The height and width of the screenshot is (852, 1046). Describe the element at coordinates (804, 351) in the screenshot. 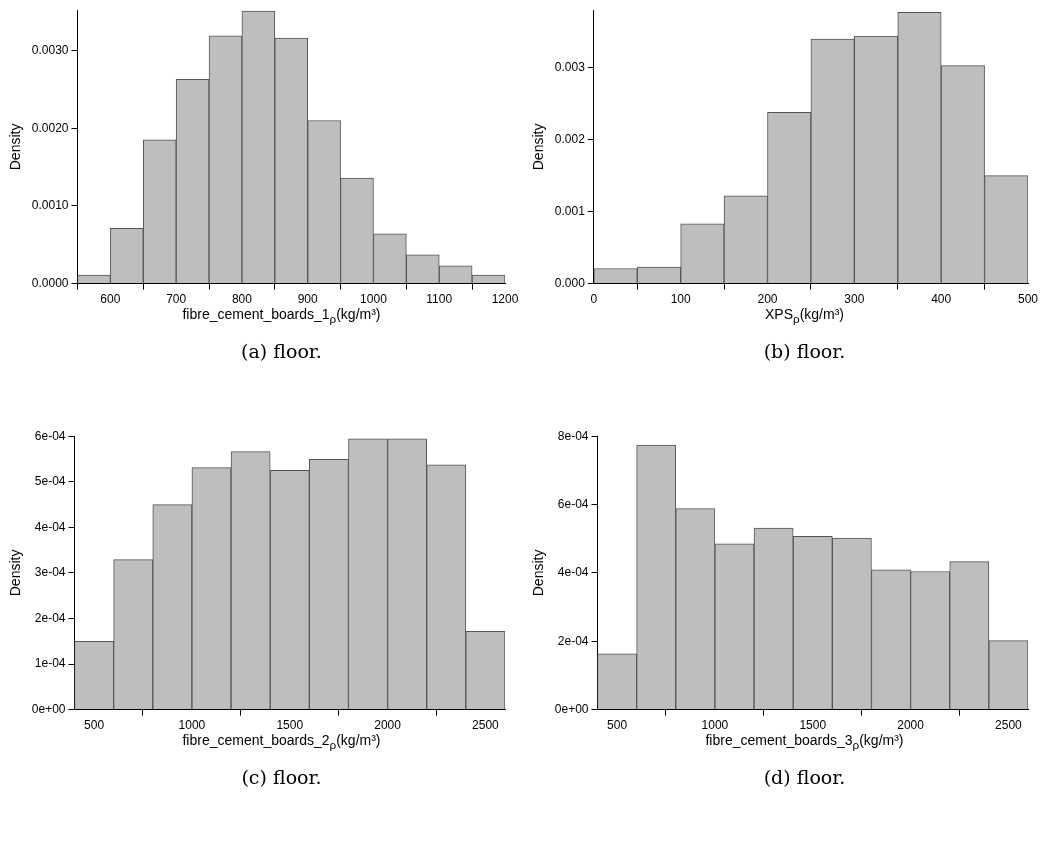

I see `text: (b) floor.` at that location.